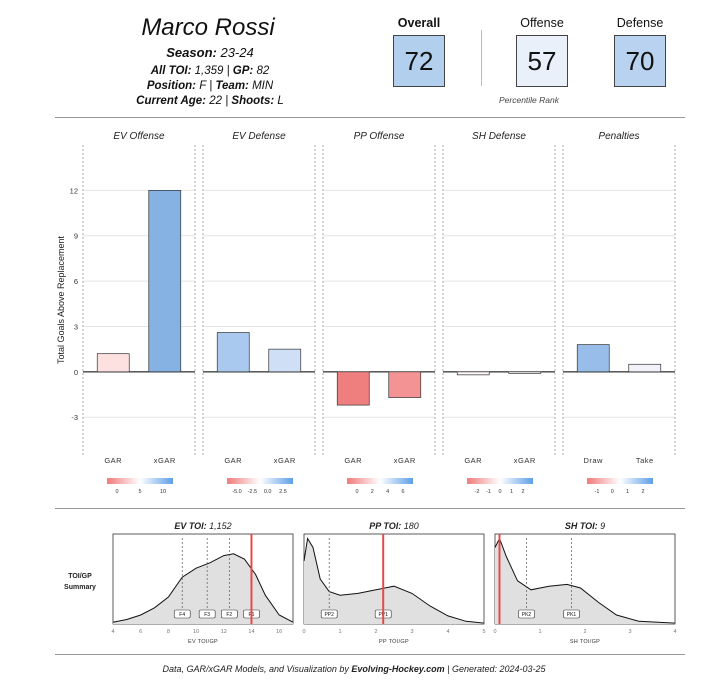 The width and height of the screenshot is (708, 695). Describe the element at coordinates (394, 642) in the screenshot. I see `toi-xlabel: PP TOI/GP` at that location.